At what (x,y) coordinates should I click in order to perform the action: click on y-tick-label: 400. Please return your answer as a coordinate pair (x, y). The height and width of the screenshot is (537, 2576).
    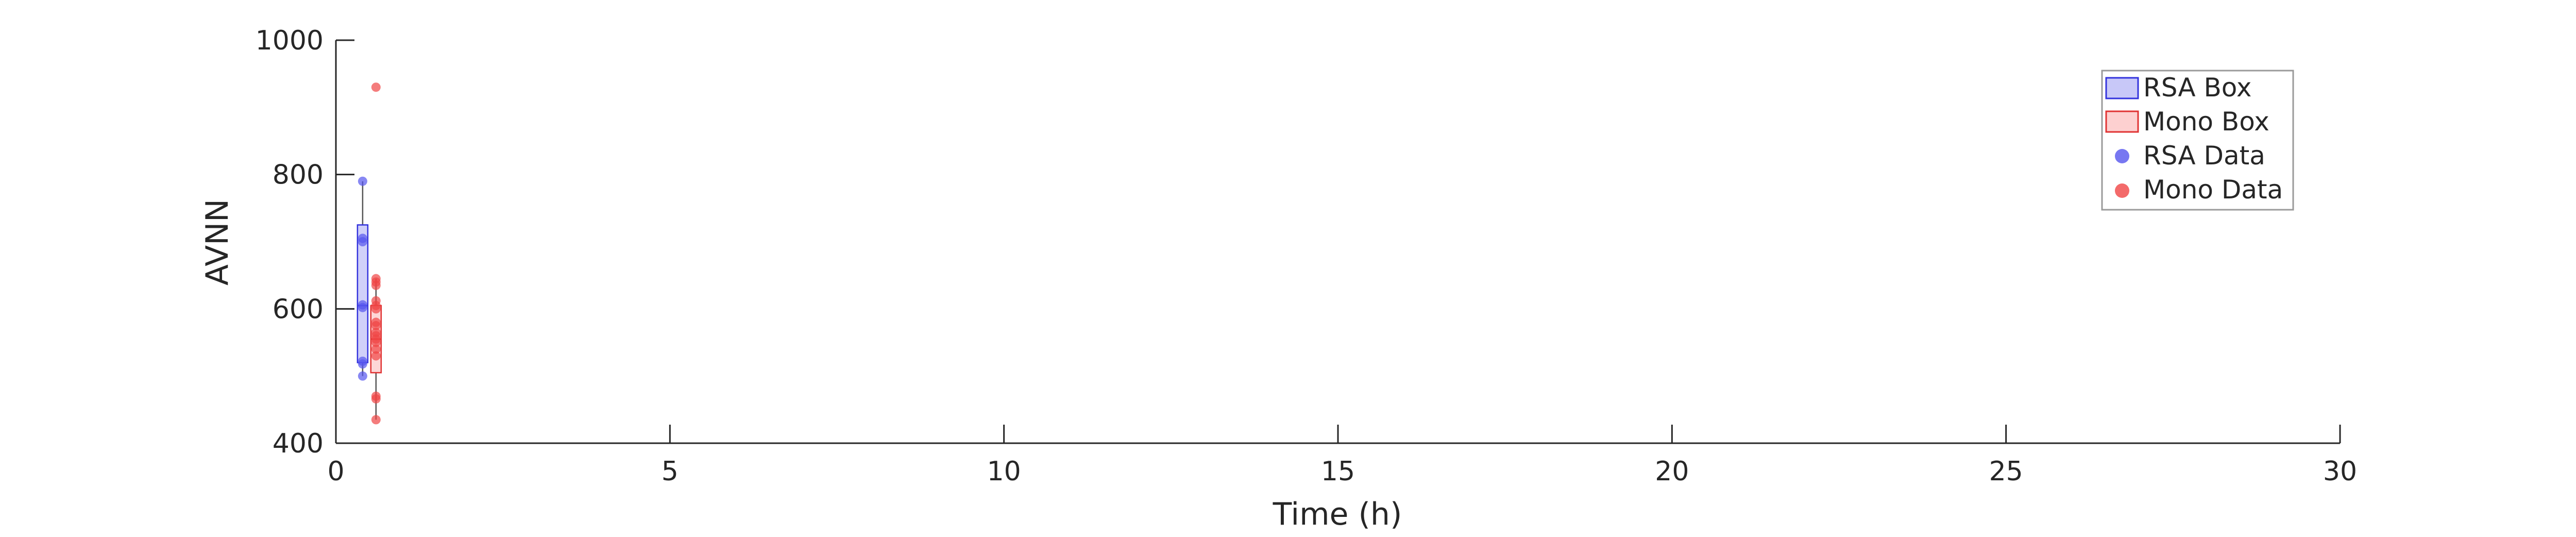
    Looking at the image, I should click on (298, 443).